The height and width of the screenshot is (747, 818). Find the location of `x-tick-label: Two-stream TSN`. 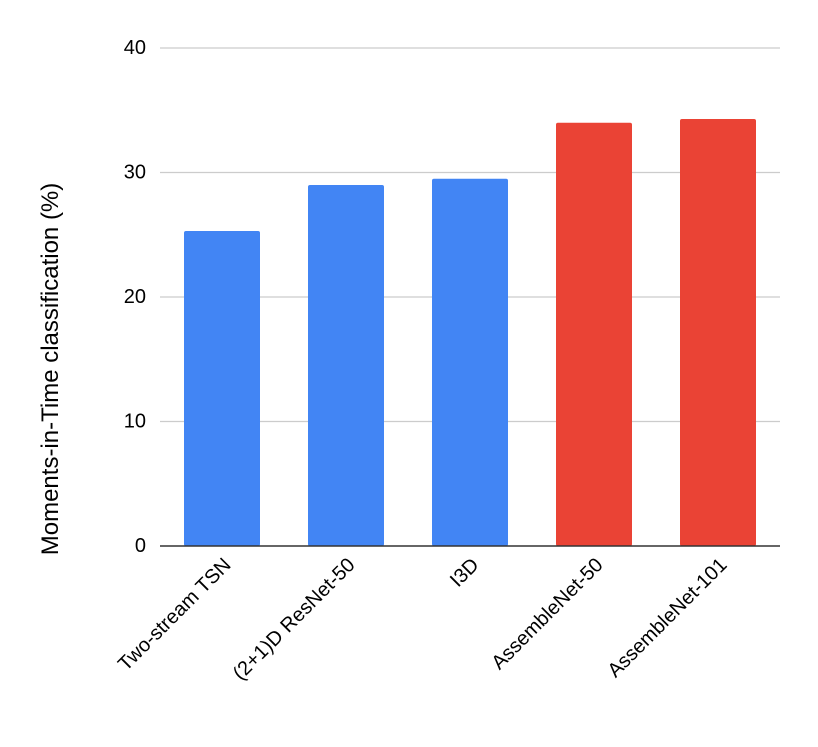

x-tick-label: Two-stream TSN is located at coordinates (174, 614).